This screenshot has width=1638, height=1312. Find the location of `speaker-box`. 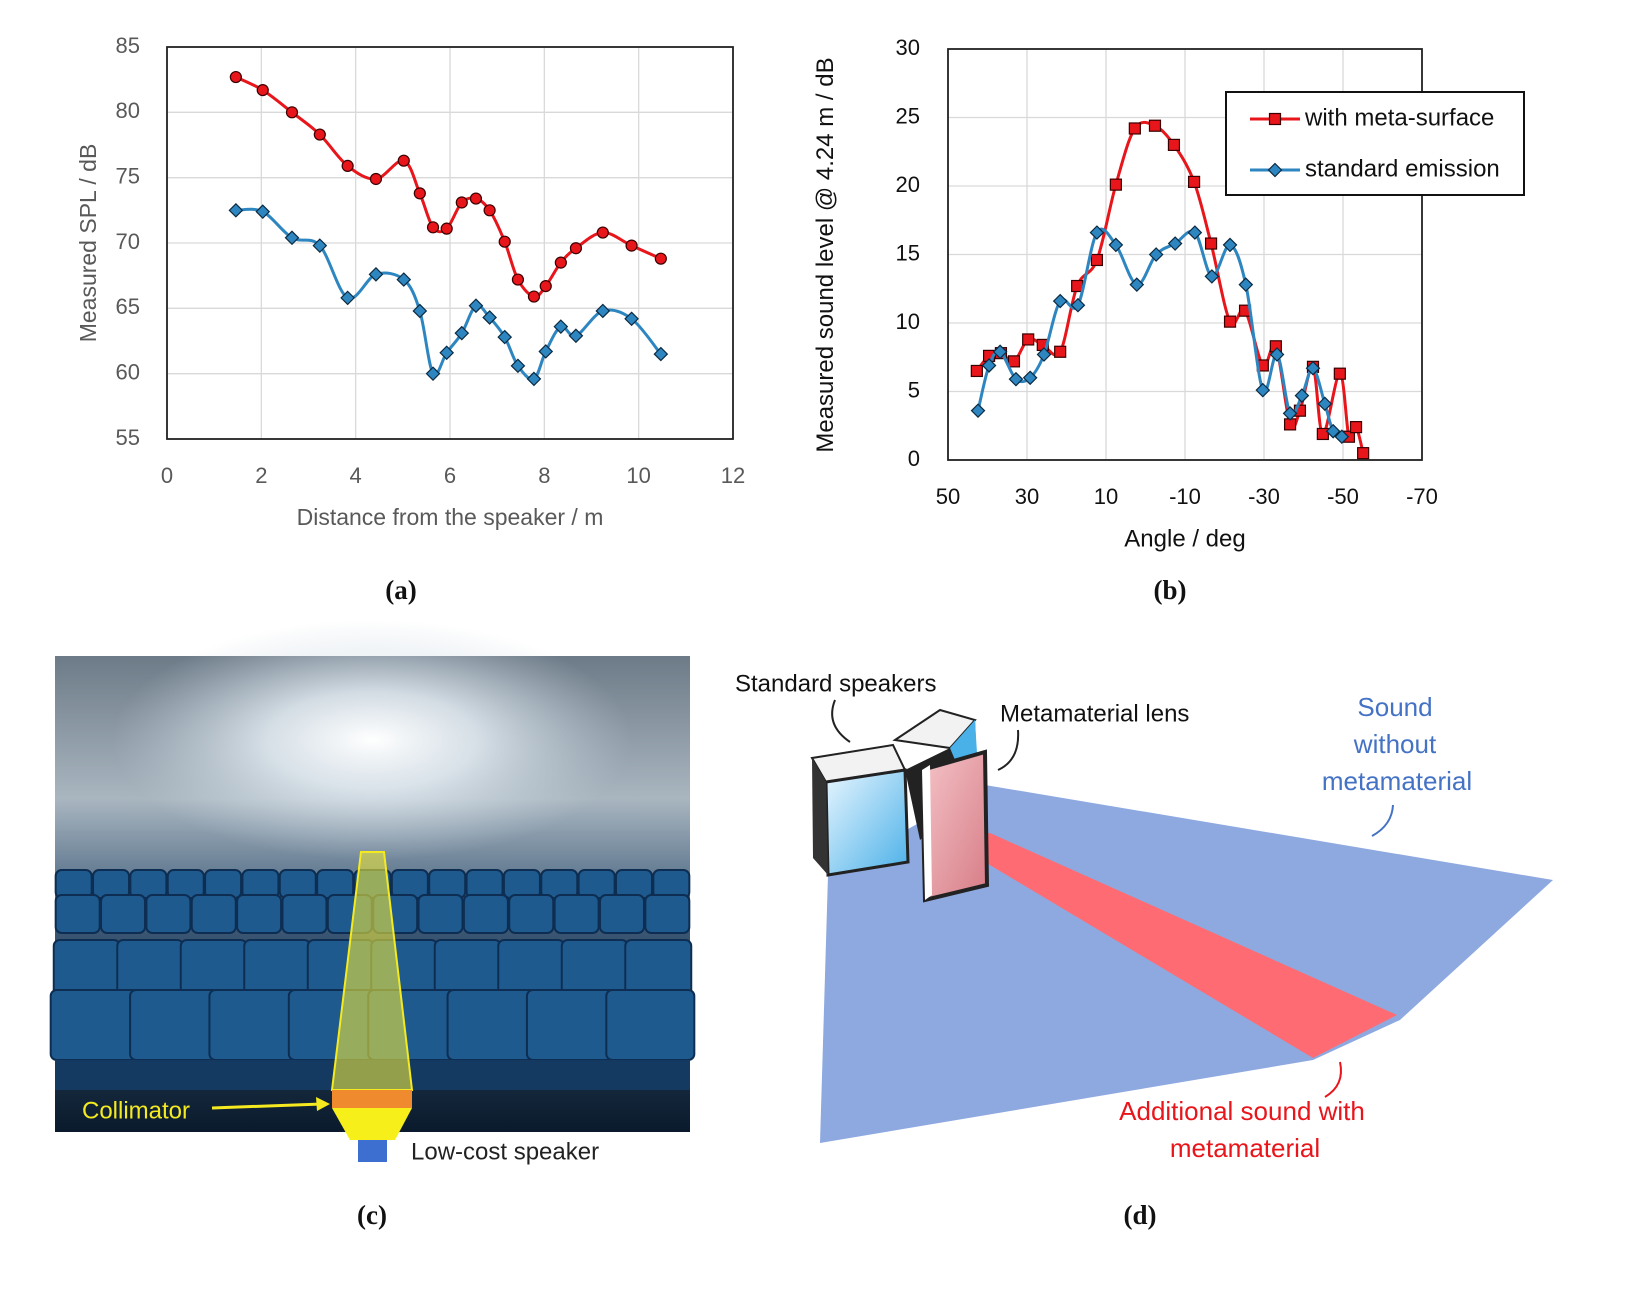

speaker-box is located at coordinates (372, 1151).